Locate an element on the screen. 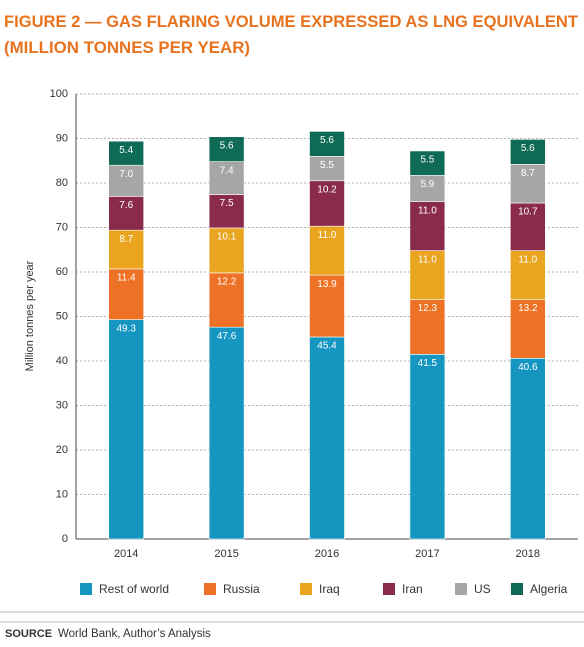  data-label: 13.2 is located at coordinates (528, 308).